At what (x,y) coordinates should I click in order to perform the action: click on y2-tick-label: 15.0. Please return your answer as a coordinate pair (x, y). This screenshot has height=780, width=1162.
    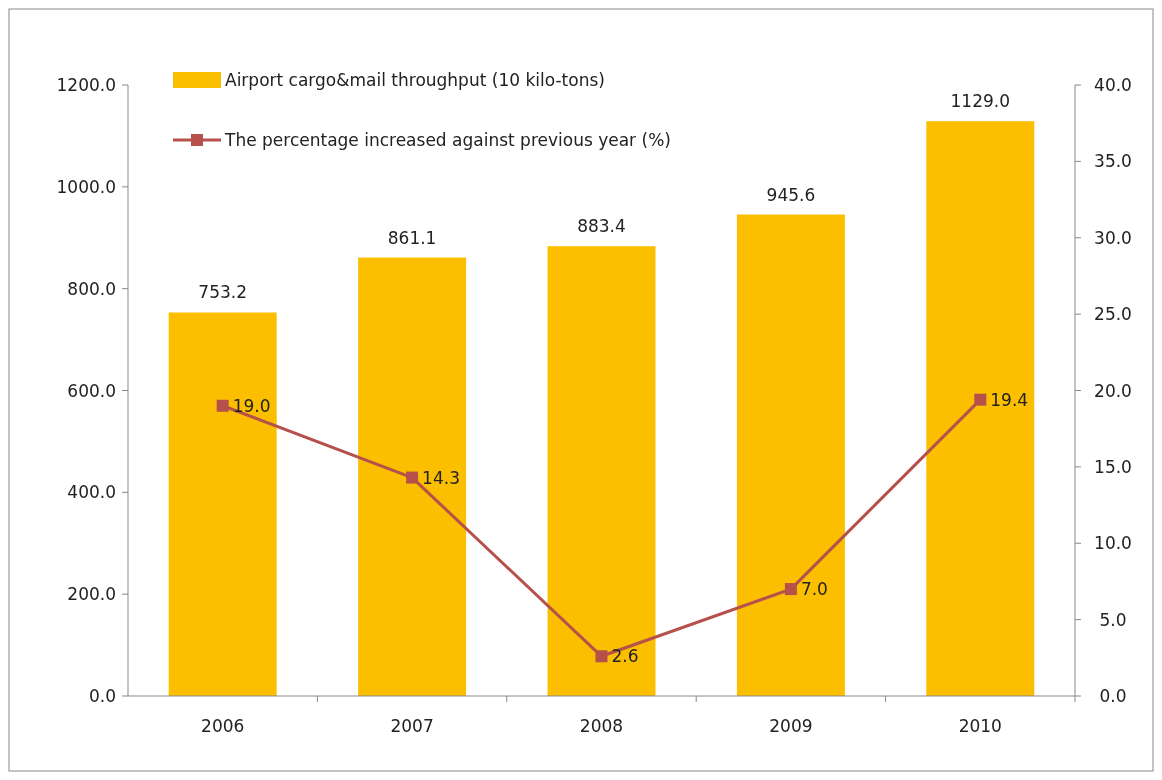
    Looking at the image, I should click on (1113, 466).